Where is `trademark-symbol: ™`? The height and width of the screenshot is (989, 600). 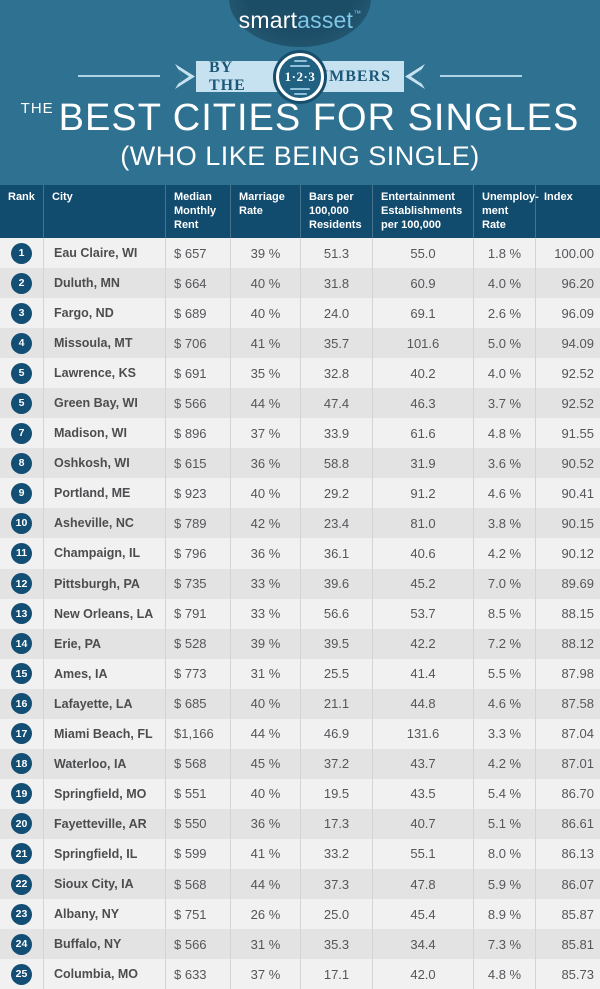 trademark-symbol: ™ is located at coordinates (357, 13).